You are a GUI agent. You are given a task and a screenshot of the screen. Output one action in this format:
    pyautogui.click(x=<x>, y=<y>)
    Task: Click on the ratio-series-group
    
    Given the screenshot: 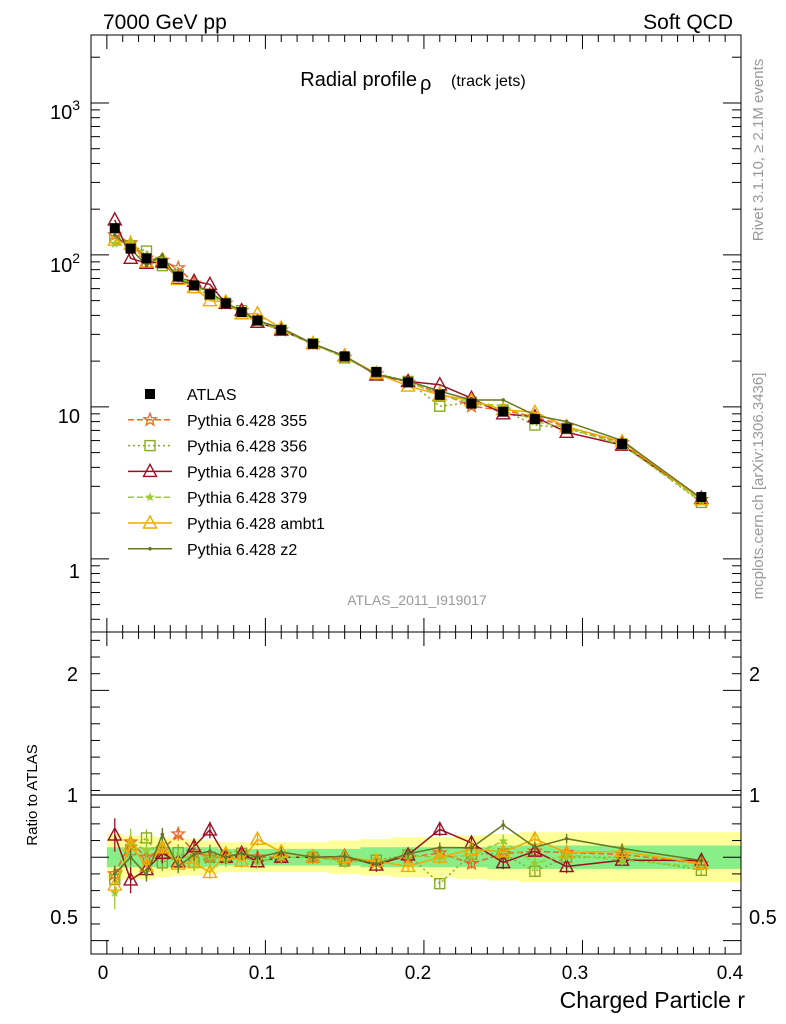 What is the action you would take?
    pyautogui.click(x=408, y=864)
    